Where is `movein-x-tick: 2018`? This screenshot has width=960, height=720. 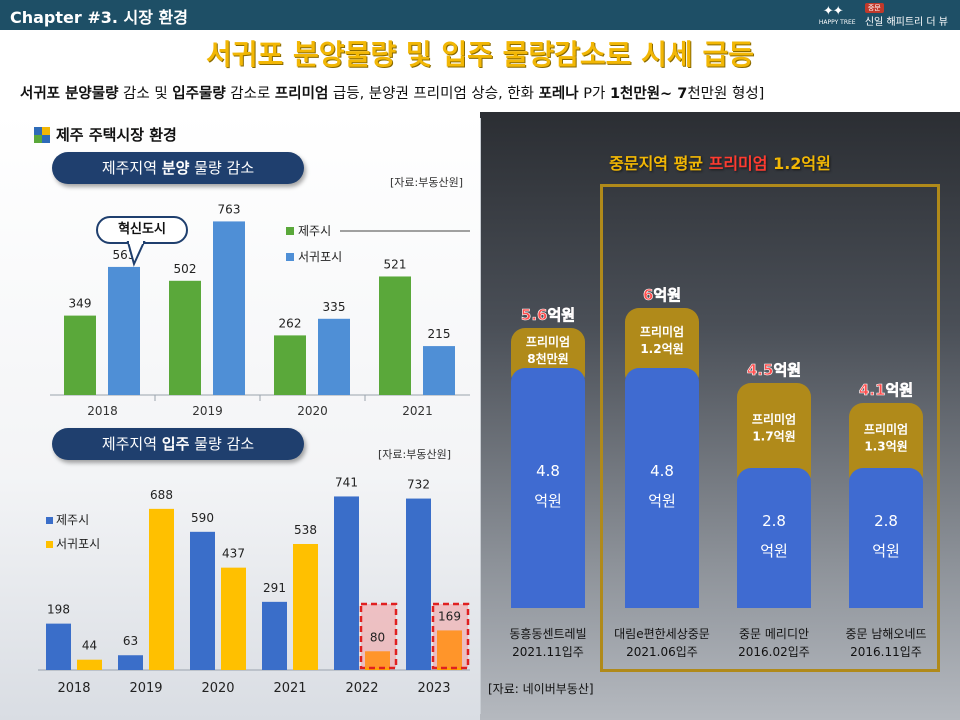
movein-x-tick: 2018 is located at coordinates (73, 688).